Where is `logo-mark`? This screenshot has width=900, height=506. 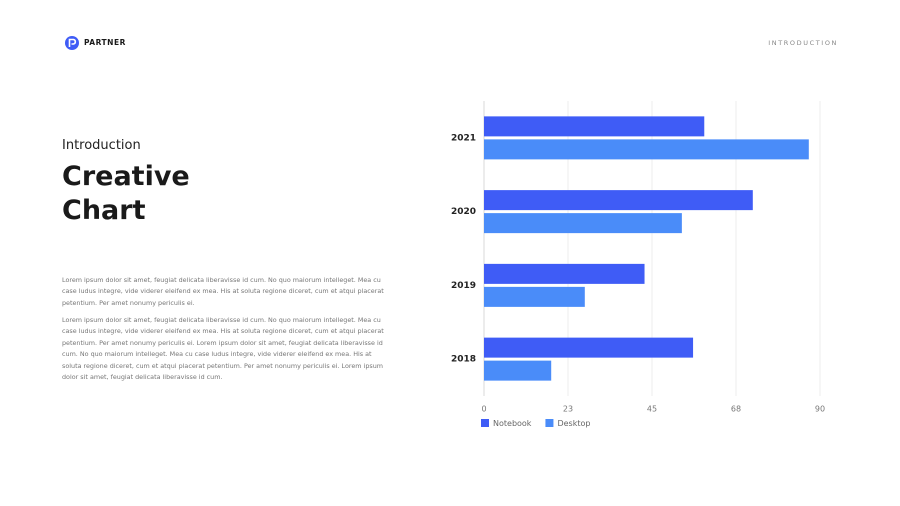 logo-mark is located at coordinates (72, 42).